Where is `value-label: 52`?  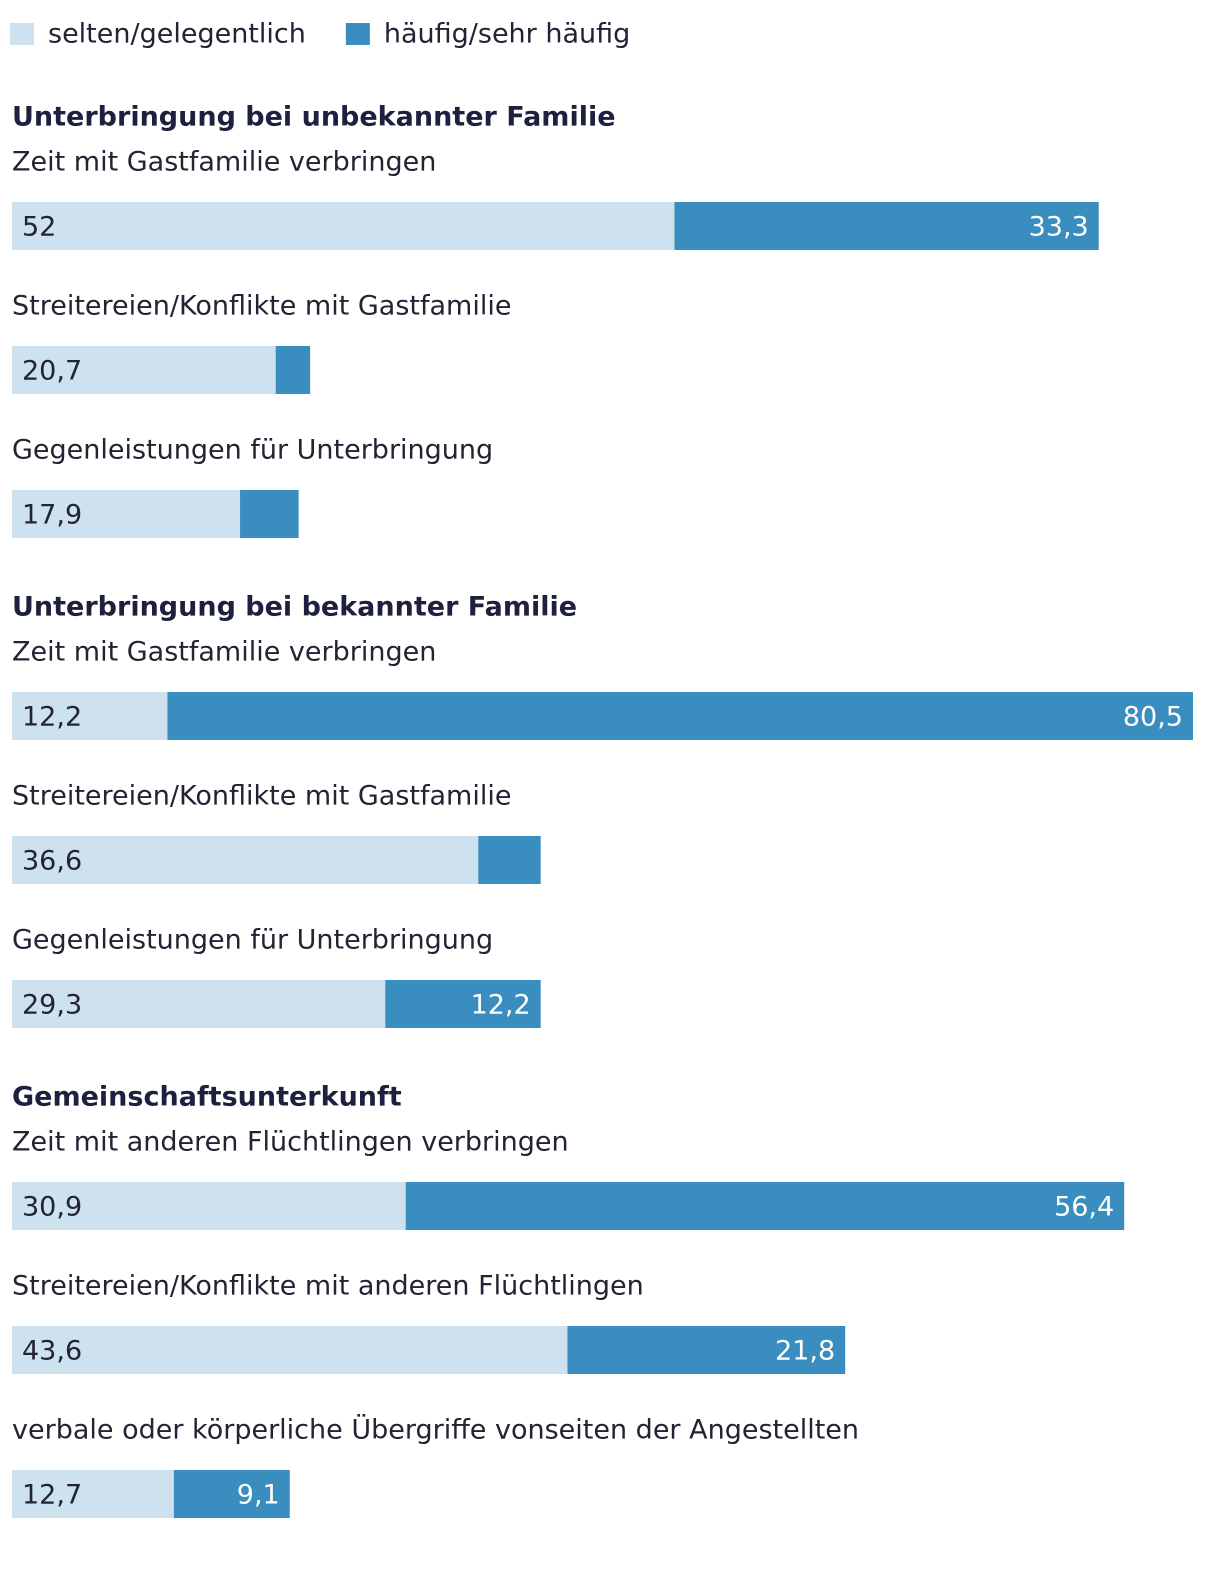 value-label: 52 is located at coordinates (39, 227).